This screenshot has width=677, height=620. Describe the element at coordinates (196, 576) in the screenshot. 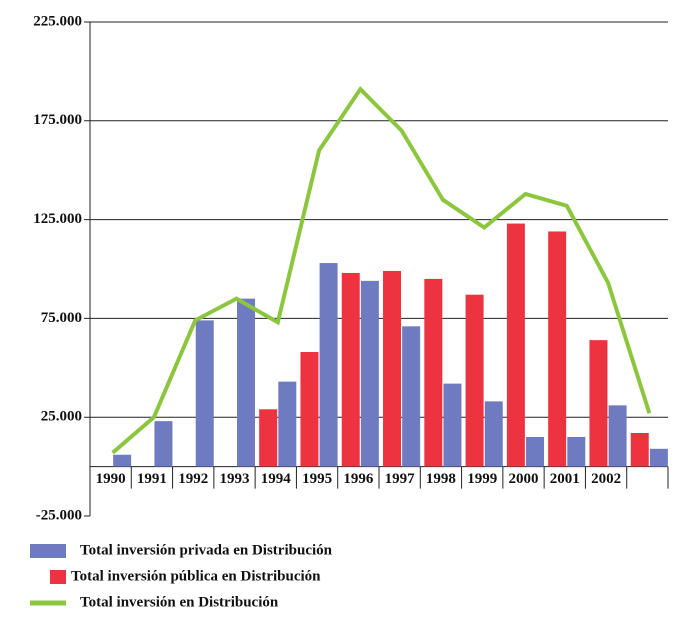

I see `legend-label: Total inversión pública en Distribución` at that location.